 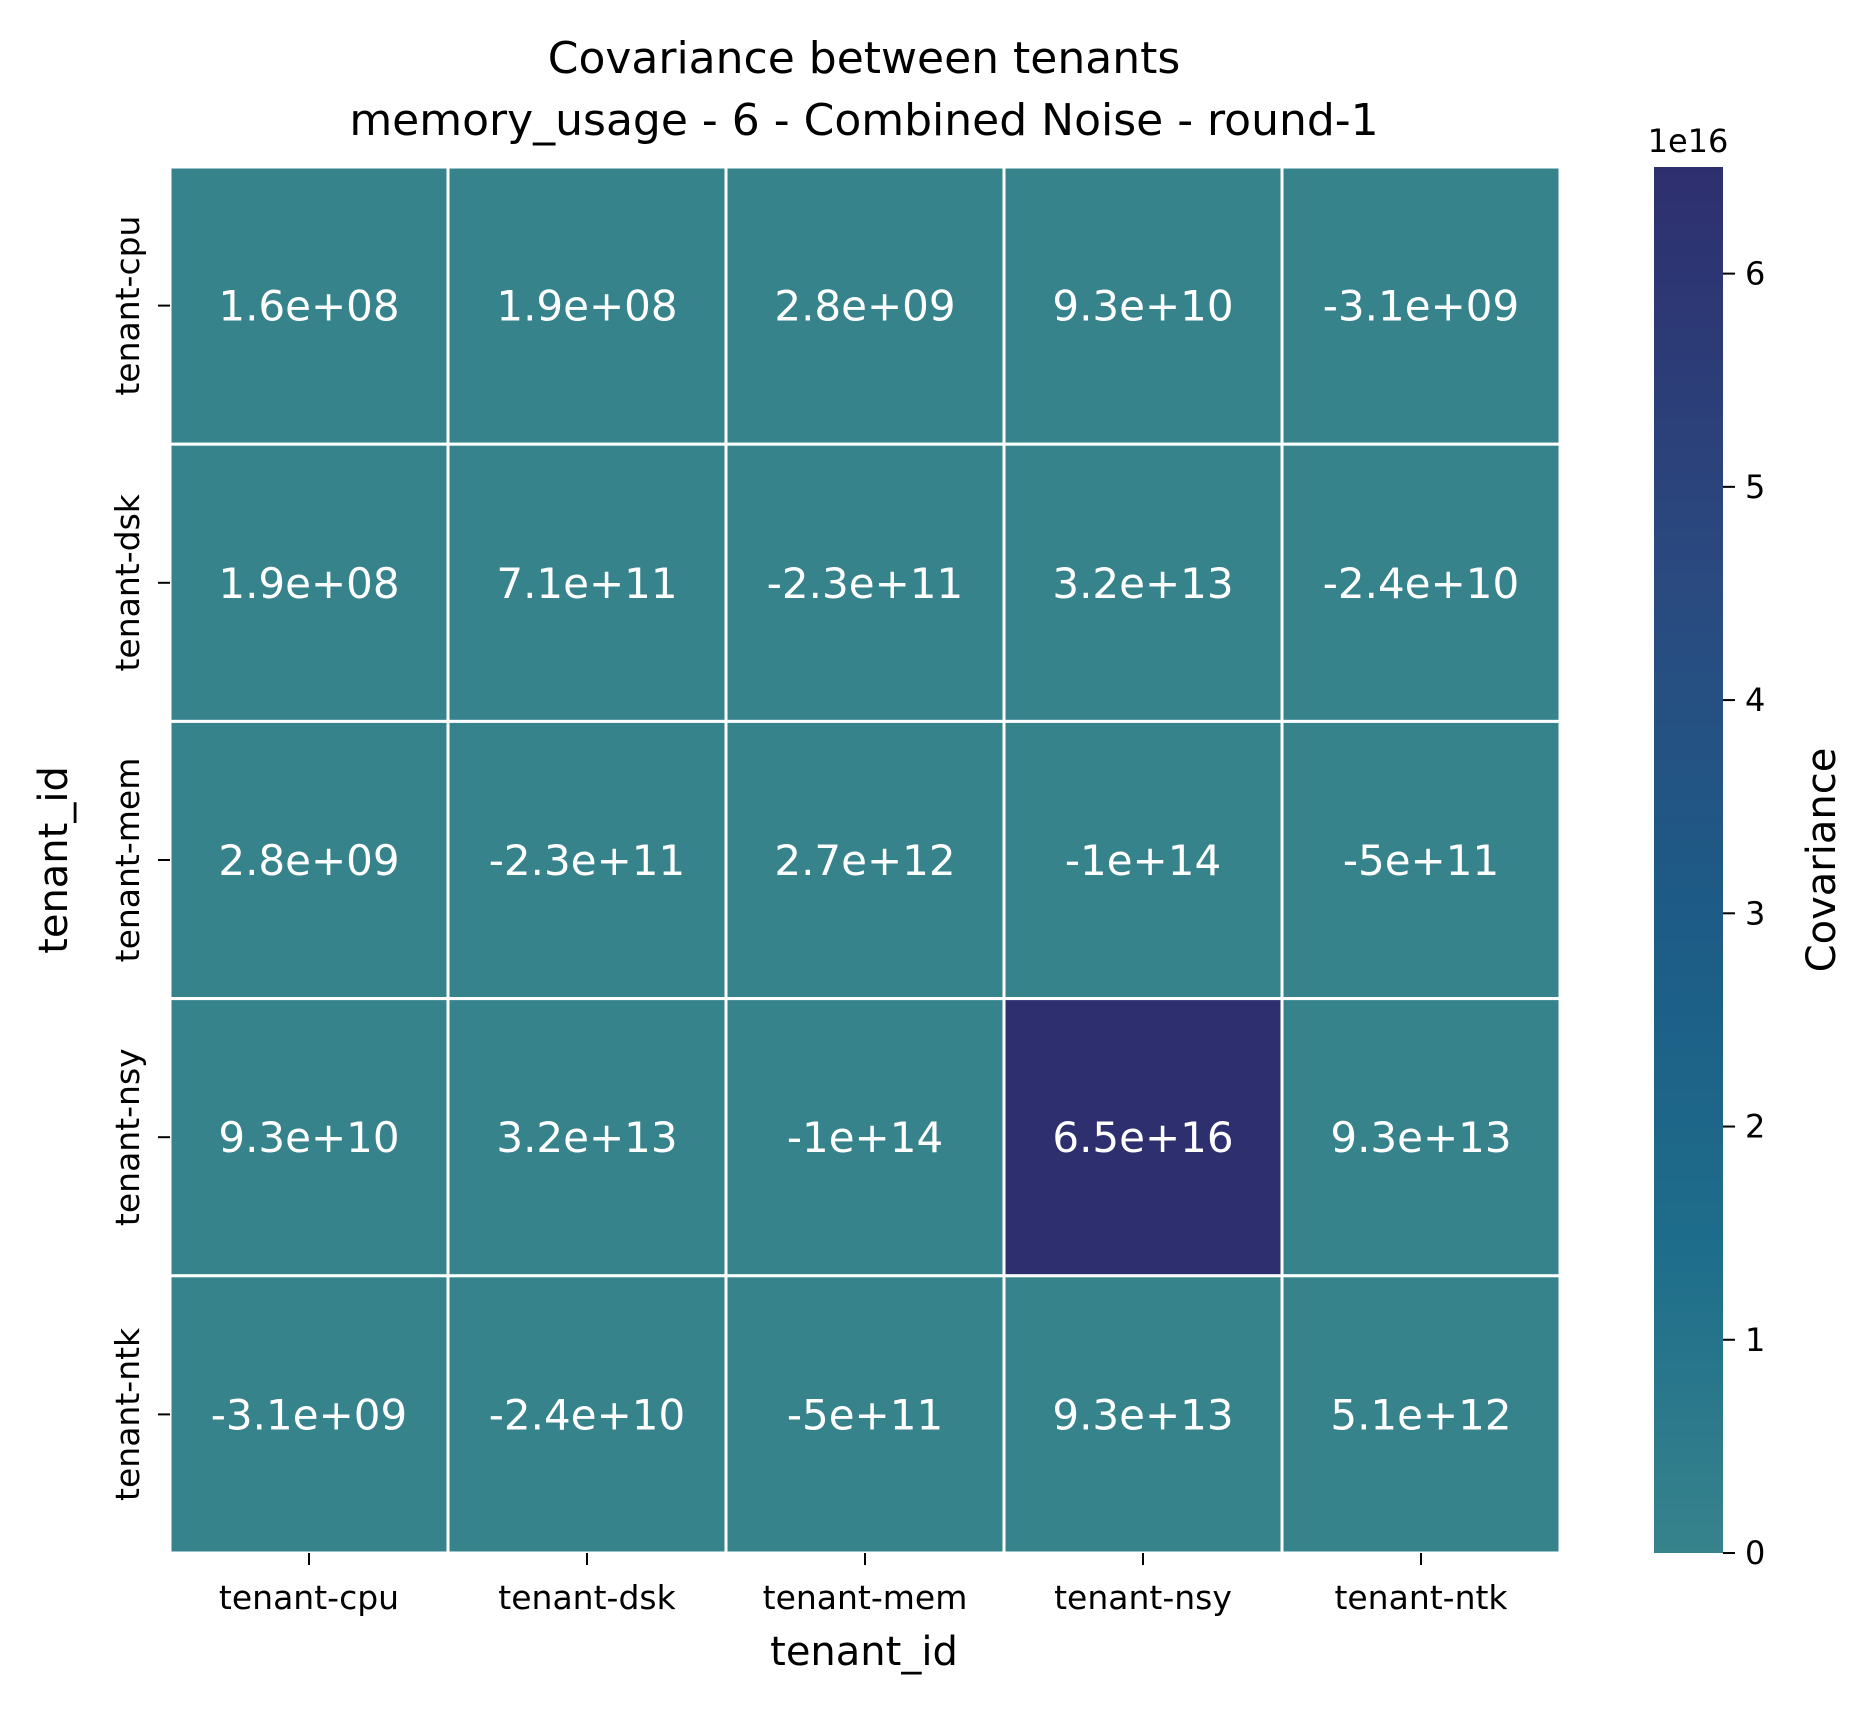 What do you see at coordinates (1688, 141) in the screenshot?
I see `colorbar-multiplier: 1e16` at bounding box center [1688, 141].